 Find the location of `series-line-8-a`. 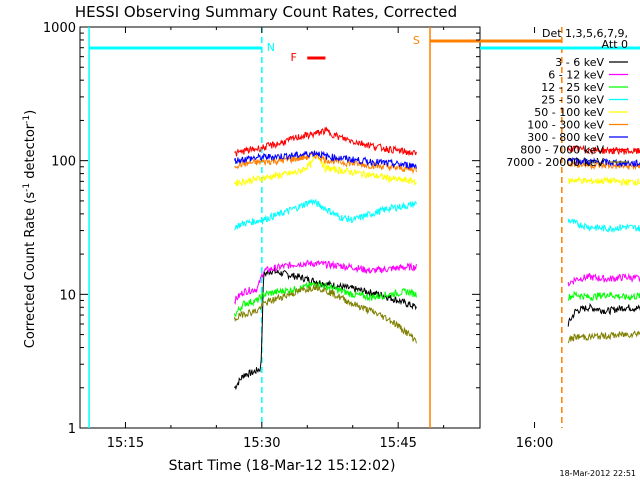

series-line-8-a is located at coordinates (325, 313).